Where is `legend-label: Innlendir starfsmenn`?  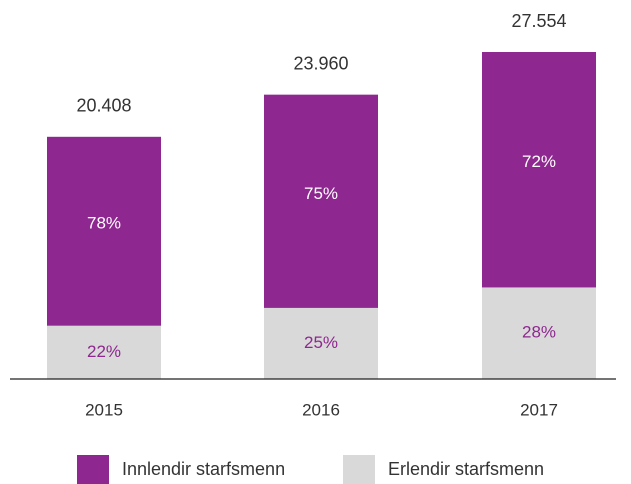
legend-label: Innlendir starfsmenn is located at coordinates (203, 469).